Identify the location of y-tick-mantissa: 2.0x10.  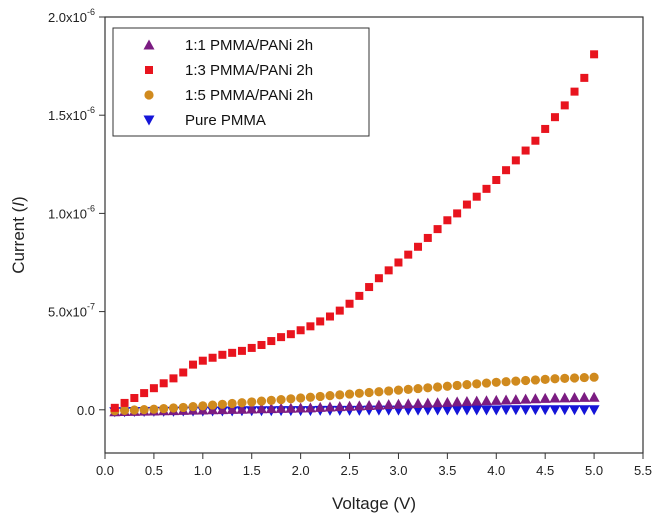
(67, 17).